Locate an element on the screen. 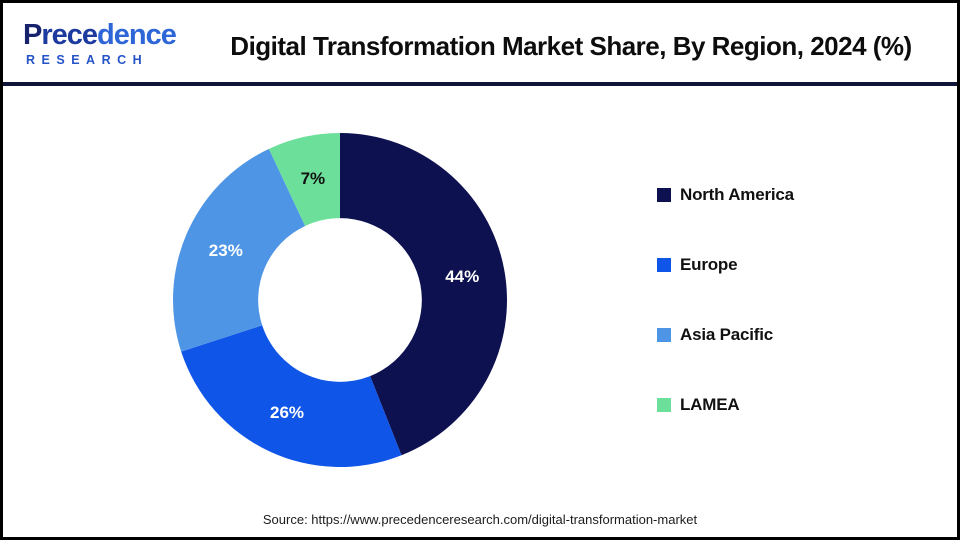  logo-wordmark-mid: rece is located at coordinates (69, 35).